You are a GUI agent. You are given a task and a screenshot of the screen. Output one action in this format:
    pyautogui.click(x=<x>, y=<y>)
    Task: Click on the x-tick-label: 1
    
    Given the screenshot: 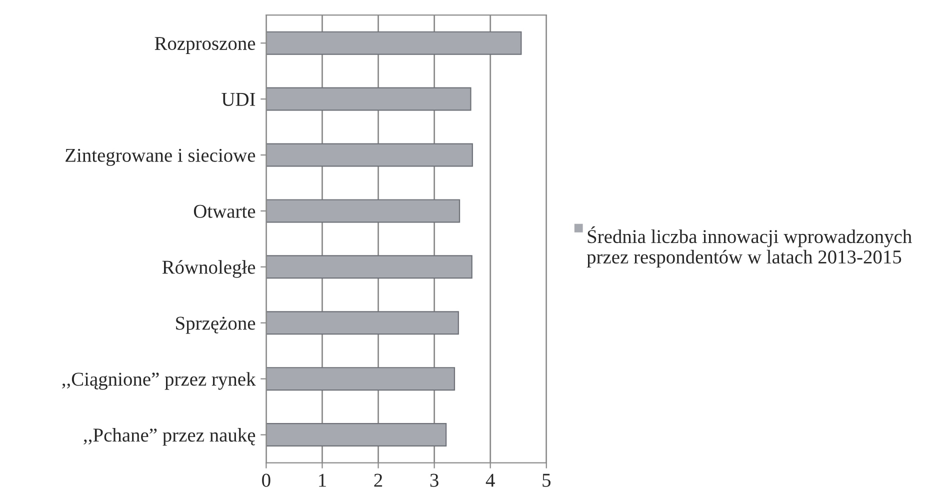 What is the action you would take?
    pyautogui.click(x=322, y=480)
    